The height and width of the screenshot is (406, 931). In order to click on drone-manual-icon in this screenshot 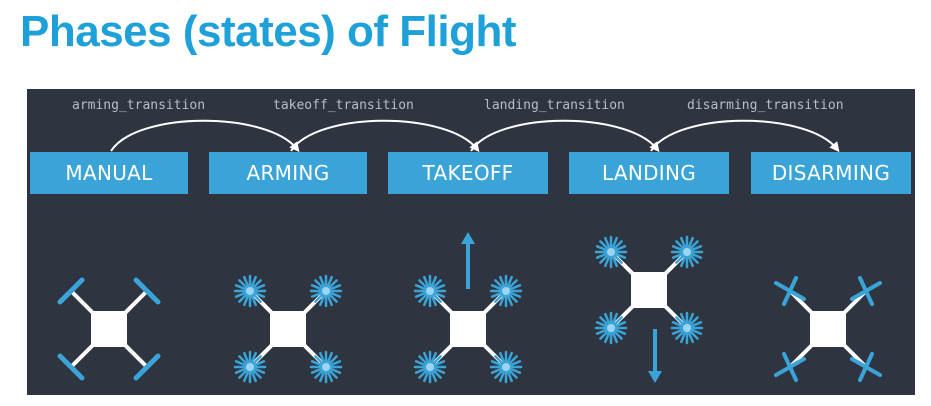, I will do `click(109, 329)`.